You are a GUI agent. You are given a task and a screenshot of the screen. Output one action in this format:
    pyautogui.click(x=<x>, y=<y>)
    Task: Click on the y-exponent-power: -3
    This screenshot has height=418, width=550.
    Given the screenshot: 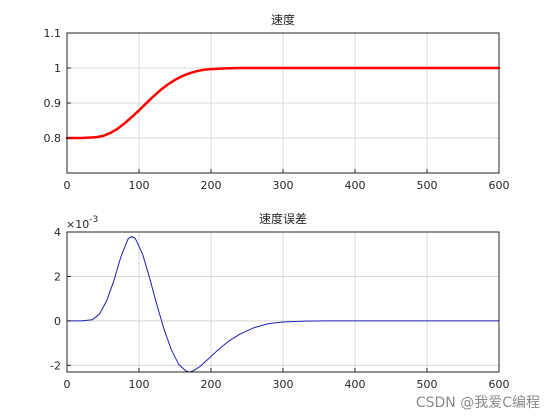 What is the action you would take?
    pyautogui.click(x=93, y=220)
    